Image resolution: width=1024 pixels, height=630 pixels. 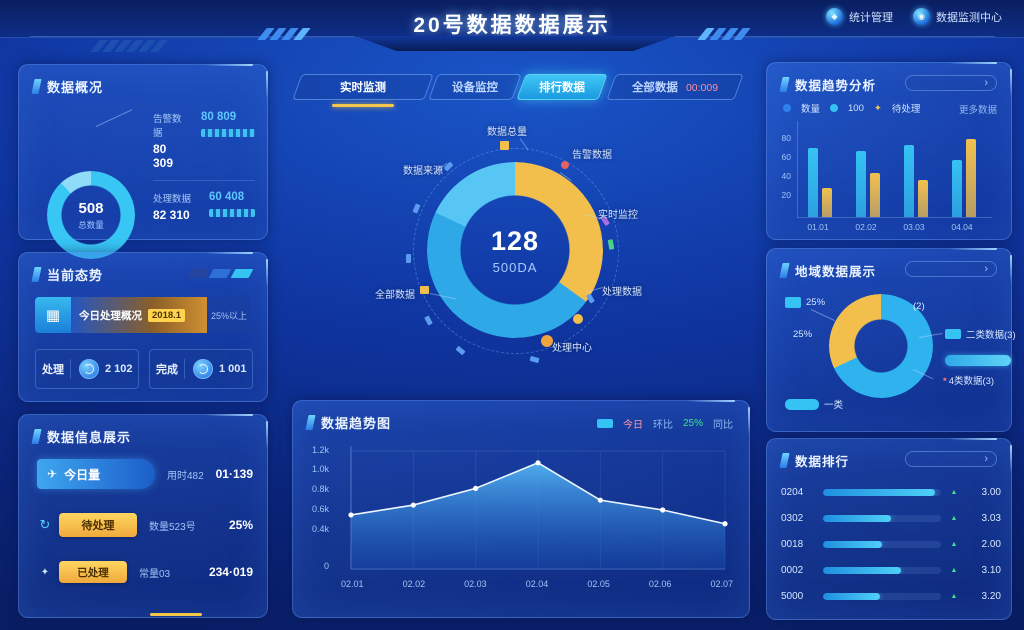 What do you see at coordinates (167, 126) in the screenshot?
I see `overview-row-label: 告警数据` at bounding box center [167, 126].